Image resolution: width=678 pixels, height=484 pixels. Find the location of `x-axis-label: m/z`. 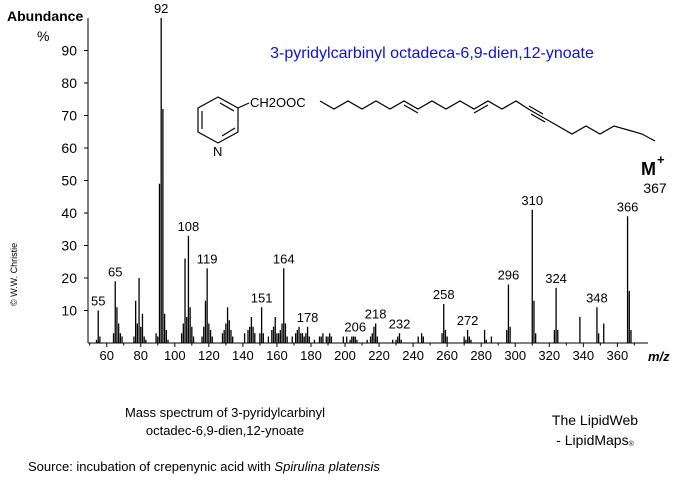

x-axis-label: m/z is located at coordinates (659, 356).